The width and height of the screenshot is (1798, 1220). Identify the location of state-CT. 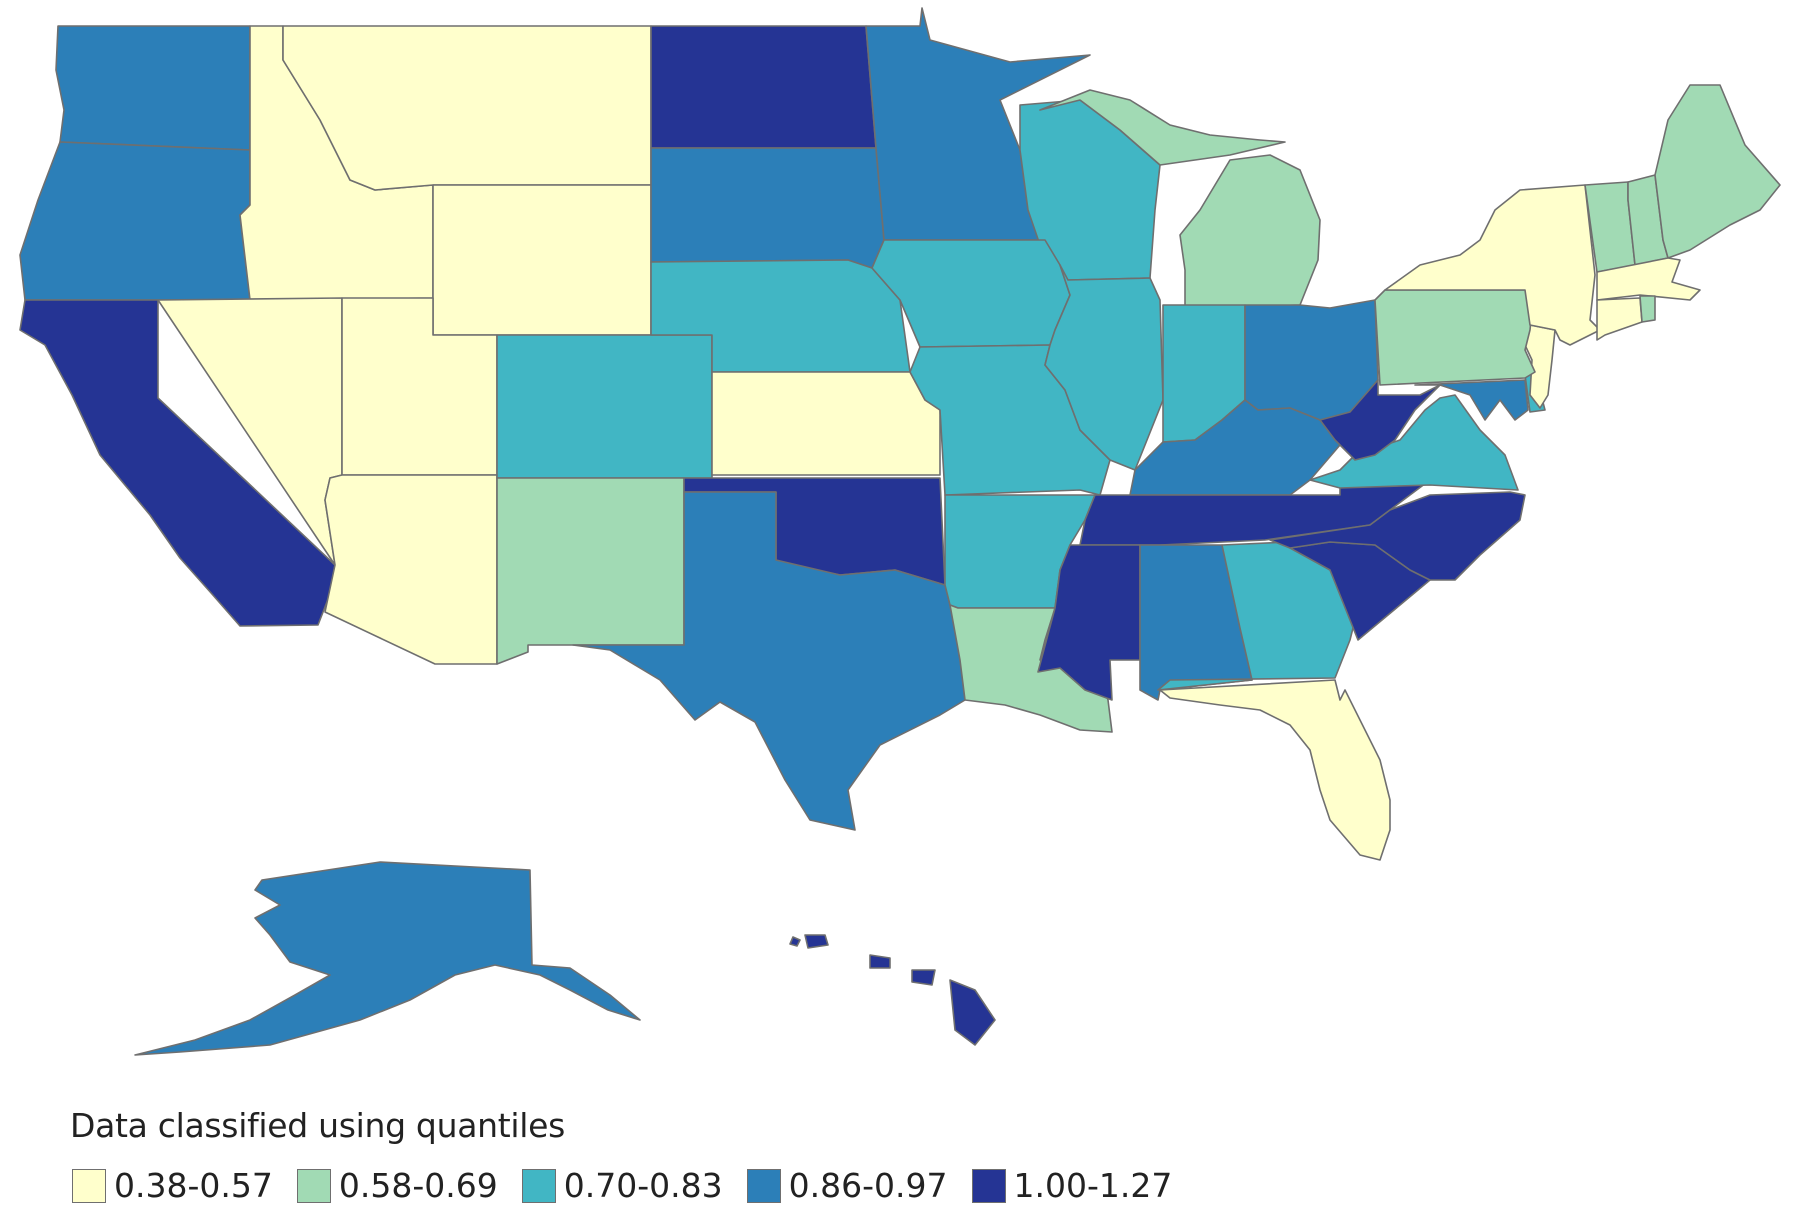
(1619, 319).